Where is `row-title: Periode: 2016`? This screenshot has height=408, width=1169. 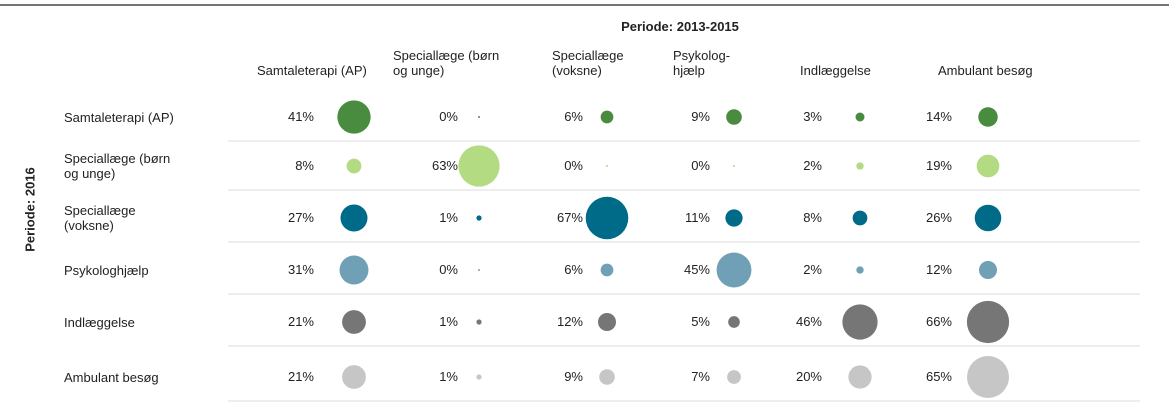
row-title: Periode: 2016 is located at coordinates (30, 209).